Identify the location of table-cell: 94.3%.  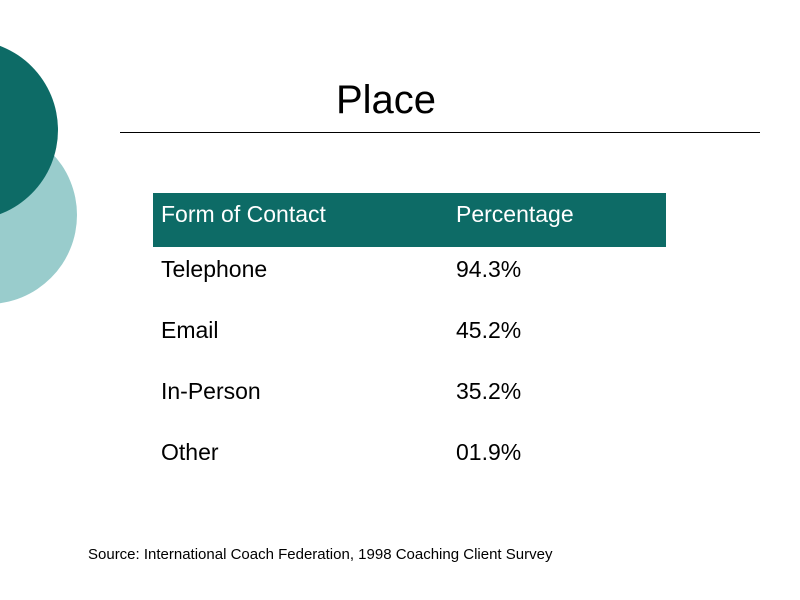
(489, 269).